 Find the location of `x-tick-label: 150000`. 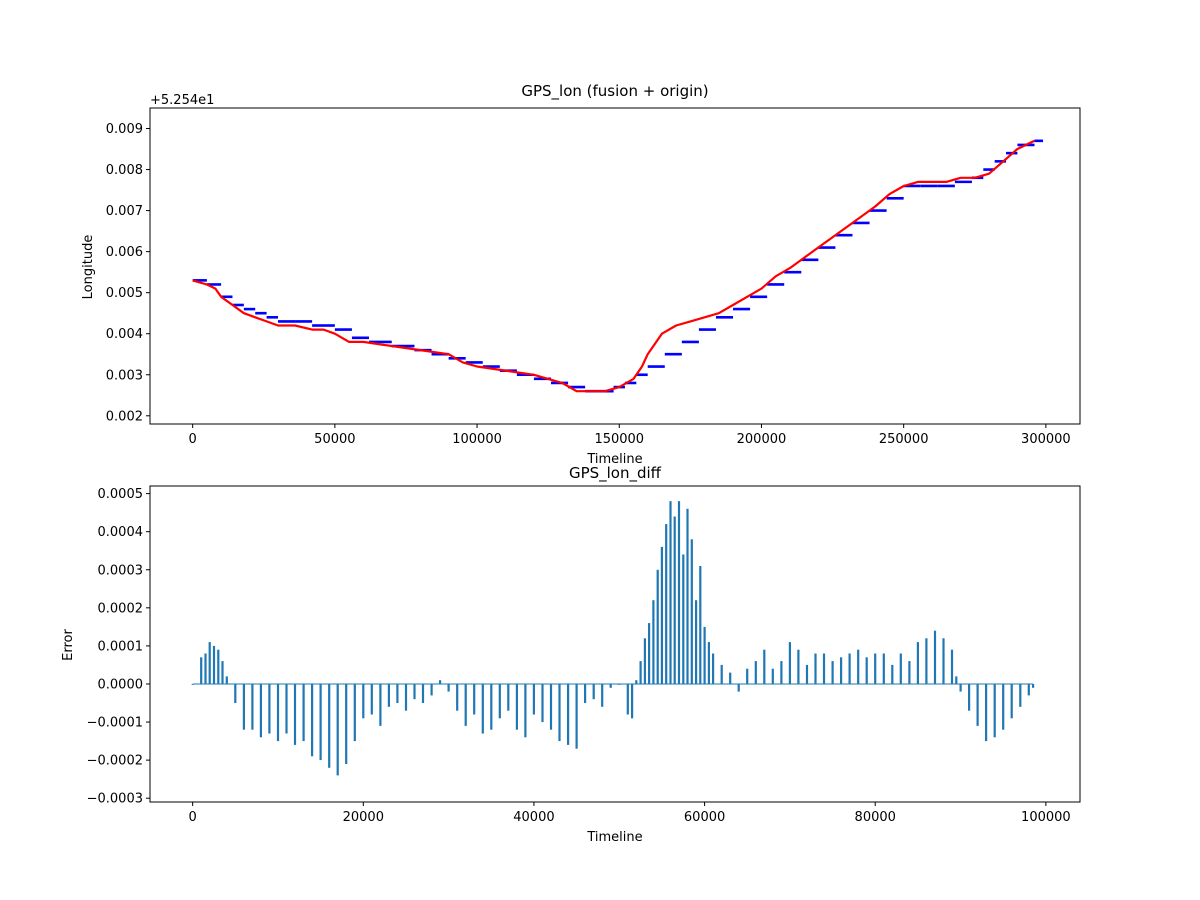

x-tick-label: 150000 is located at coordinates (619, 439).